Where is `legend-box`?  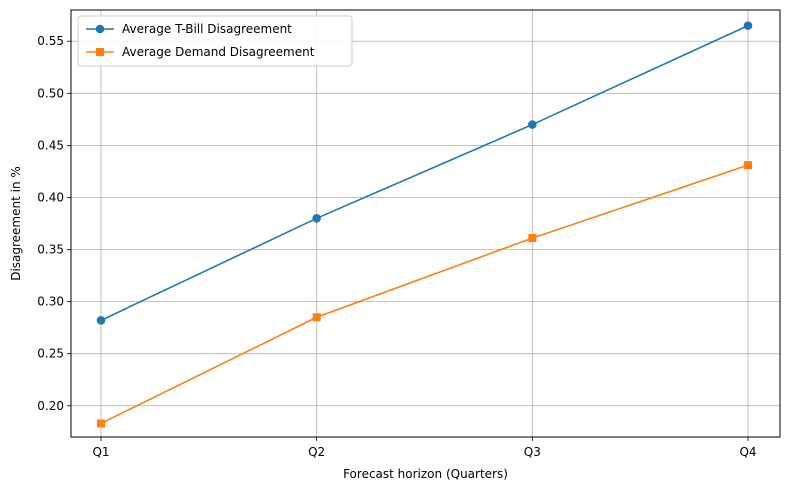 legend-box is located at coordinates (215, 41).